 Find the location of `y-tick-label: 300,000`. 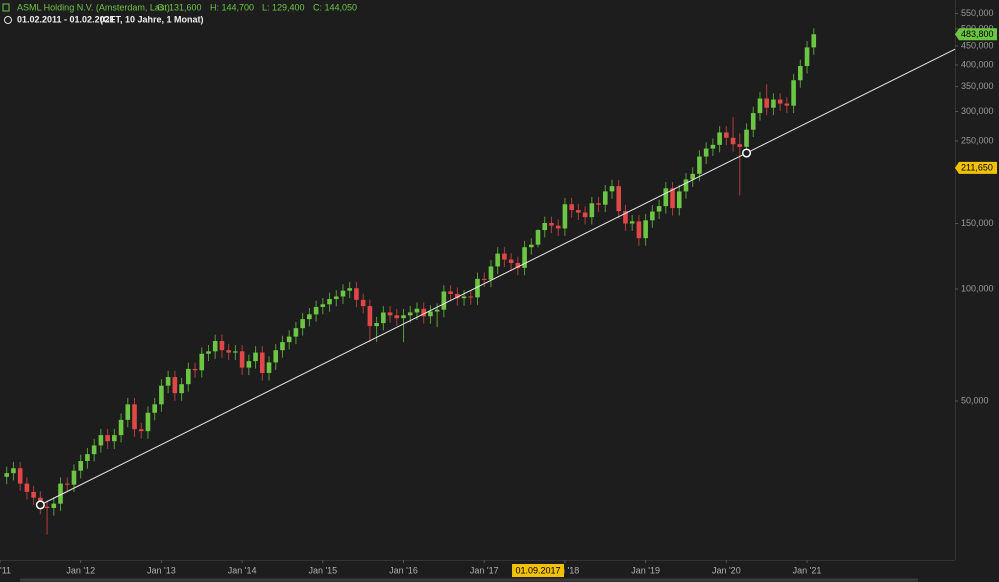

y-tick-label: 300,000 is located at coordinates (977, 111).